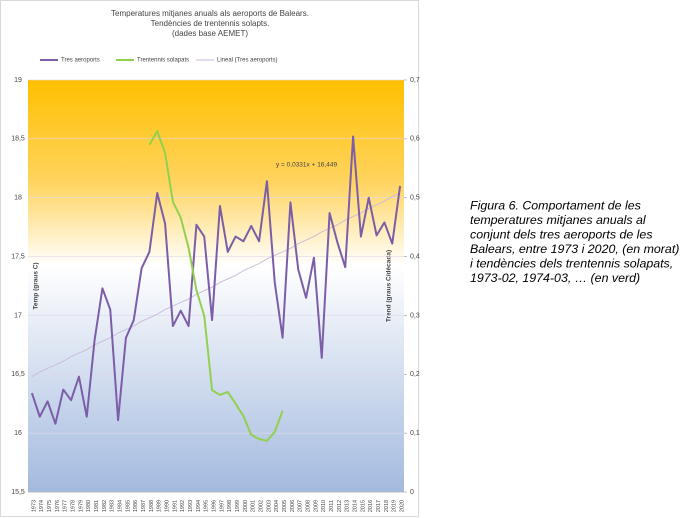  I want to click on x-tick-label: 2006, so click(293, 506).